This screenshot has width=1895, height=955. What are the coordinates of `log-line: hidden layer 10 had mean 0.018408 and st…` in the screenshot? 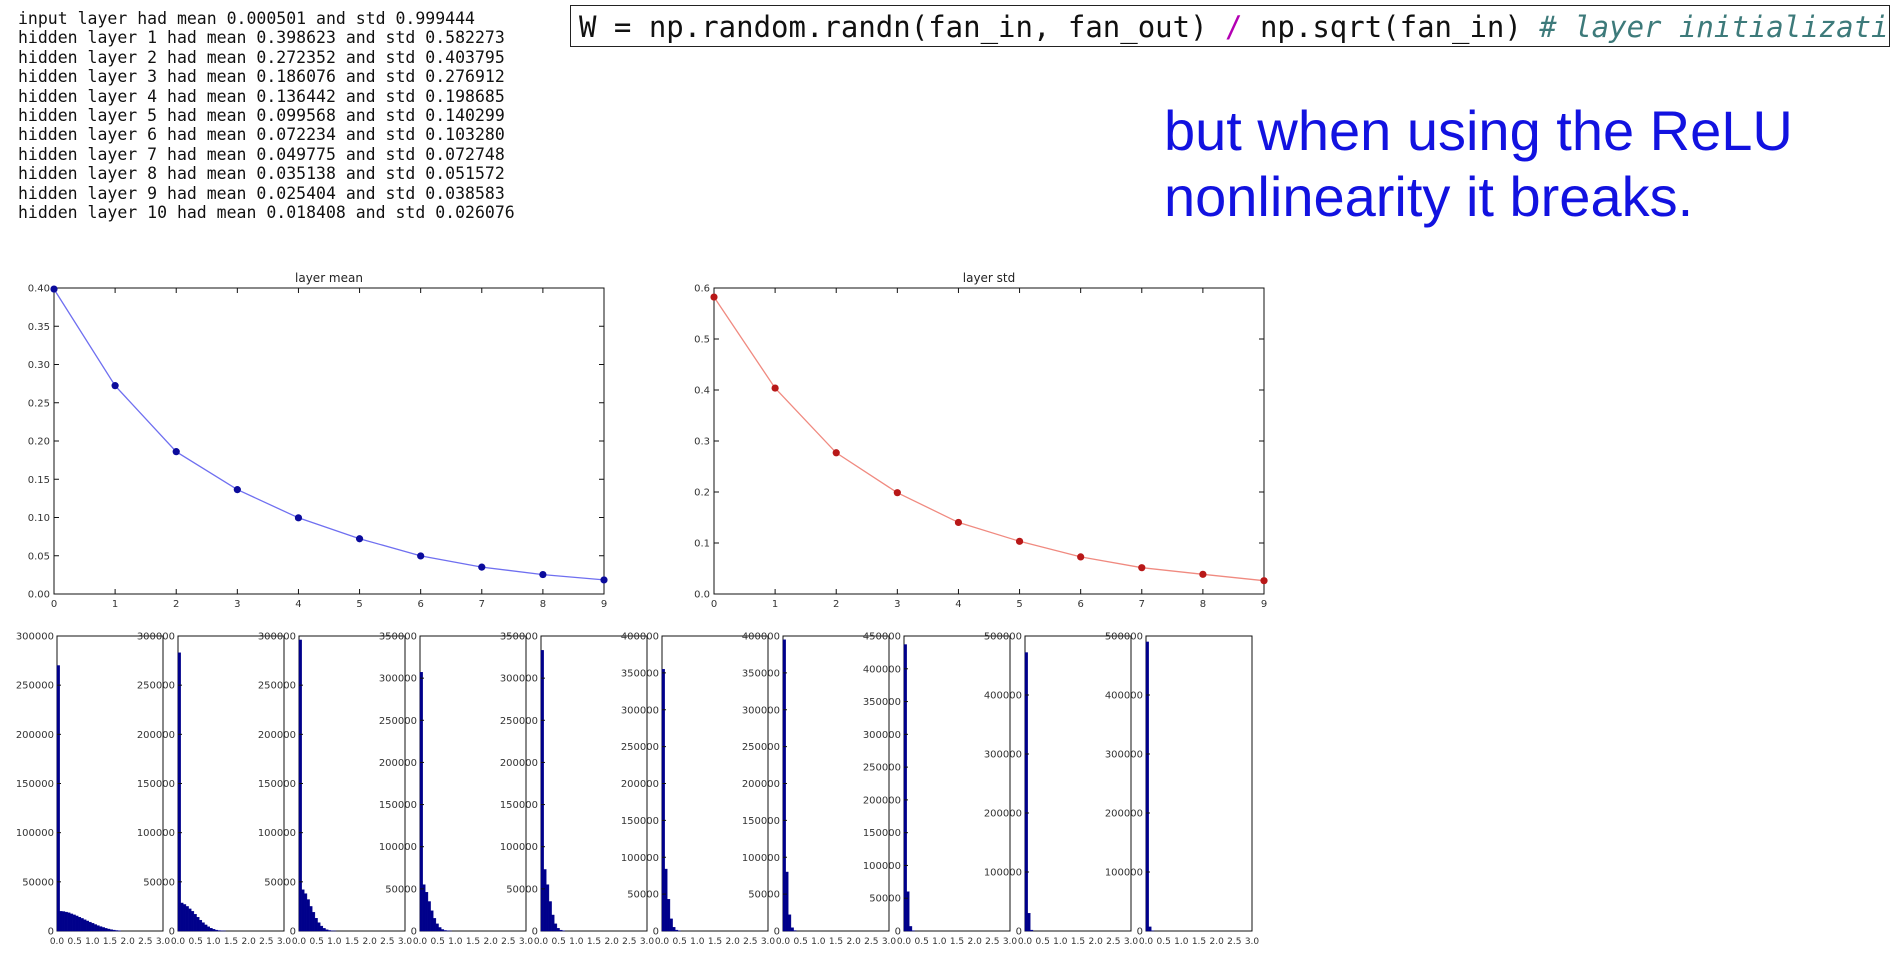 It's located at (266, 213).